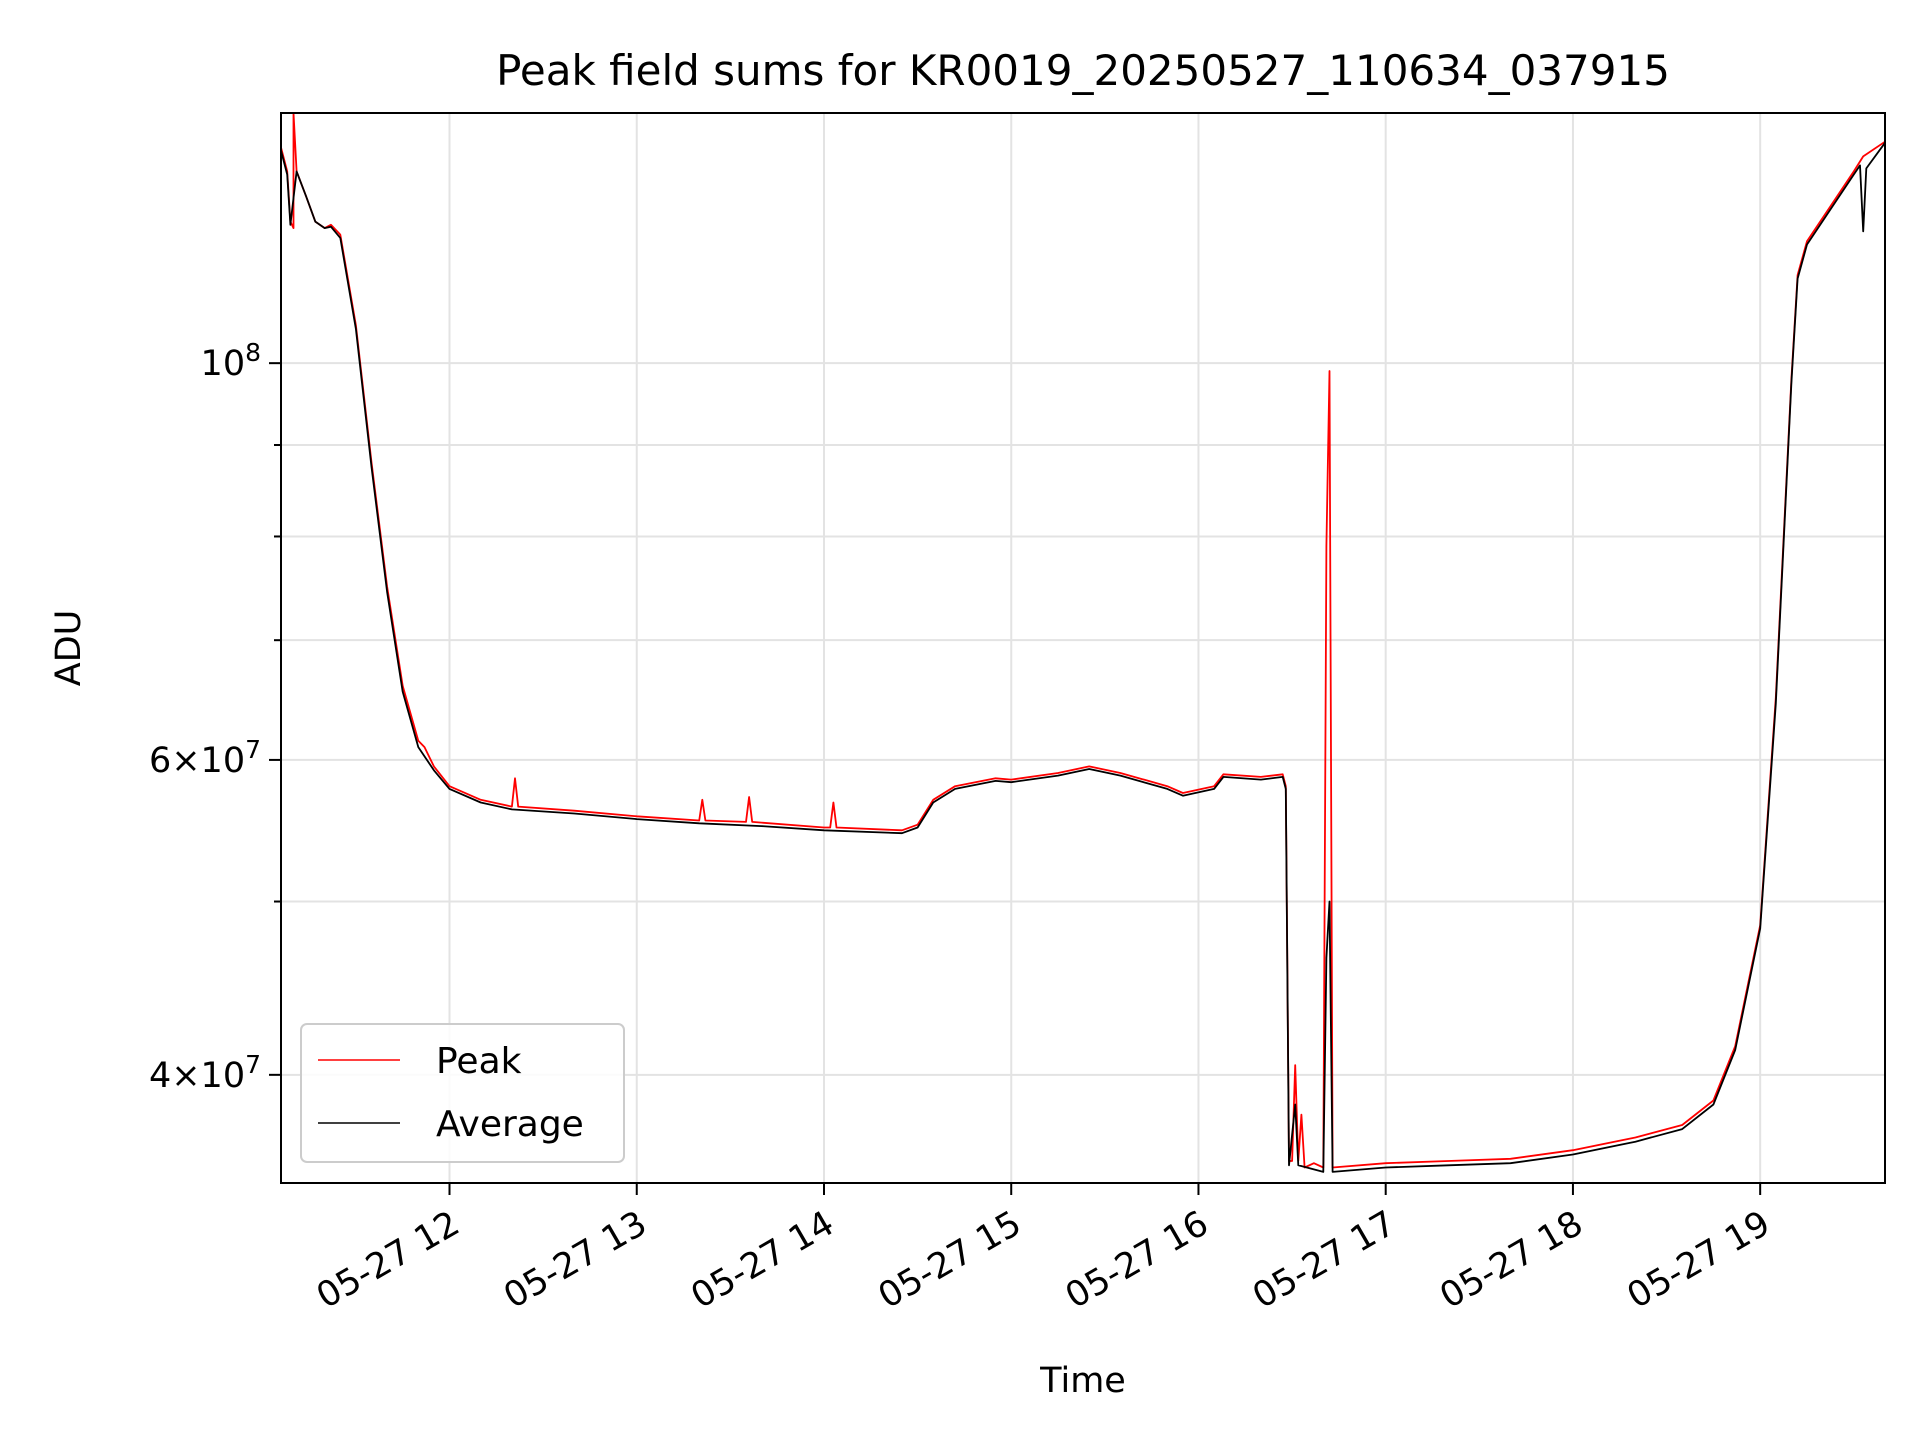  What do you see at coordinates (510, 1124) in the screenshot?
I see `legend-label-average: Average` at bounding box center [510, 1124].